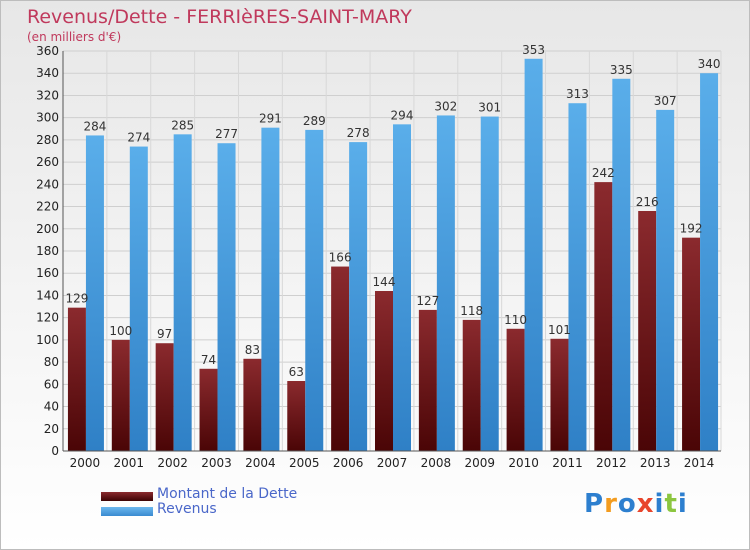  I want to click on y-tick-label: 240, so click(47, 184).